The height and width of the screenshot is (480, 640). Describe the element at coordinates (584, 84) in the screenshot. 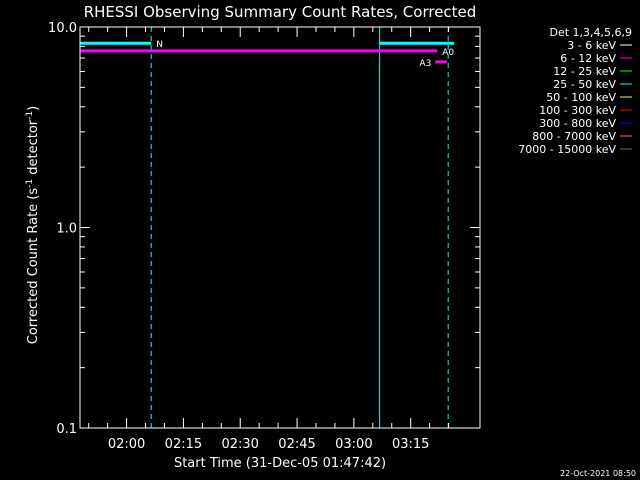

I see `legend-label-3: 25 - 50 keV` at that location.